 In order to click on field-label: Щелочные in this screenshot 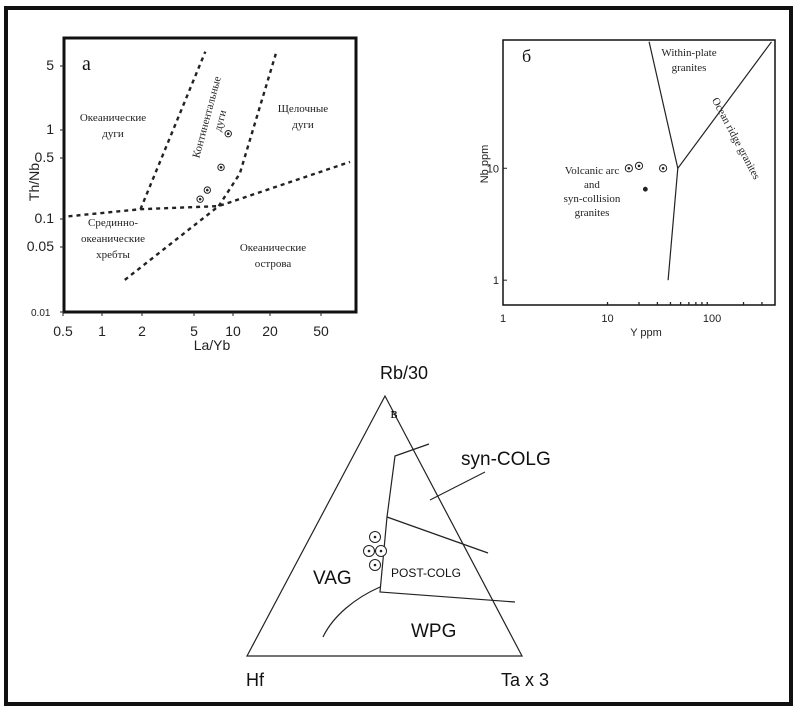, I will do `click(303, 109)`.